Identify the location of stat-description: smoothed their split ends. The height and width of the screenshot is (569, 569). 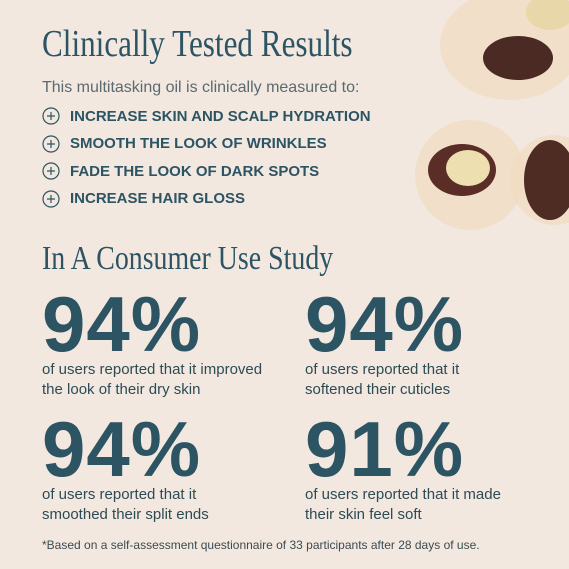
(125, 514).